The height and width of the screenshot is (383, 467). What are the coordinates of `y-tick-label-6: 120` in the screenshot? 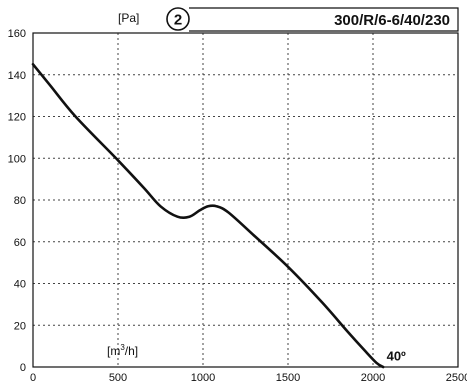 It's located at (17, 118).